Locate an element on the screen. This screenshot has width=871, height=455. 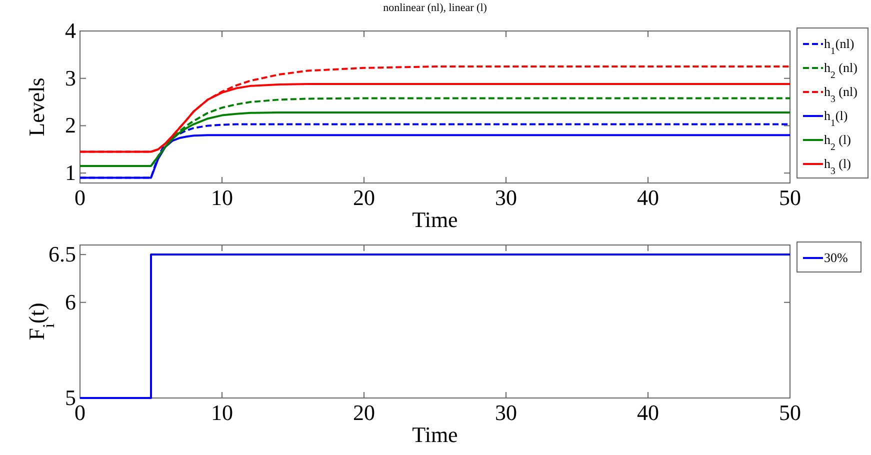
legend-label: 30% is located at coordinates (836, 257).